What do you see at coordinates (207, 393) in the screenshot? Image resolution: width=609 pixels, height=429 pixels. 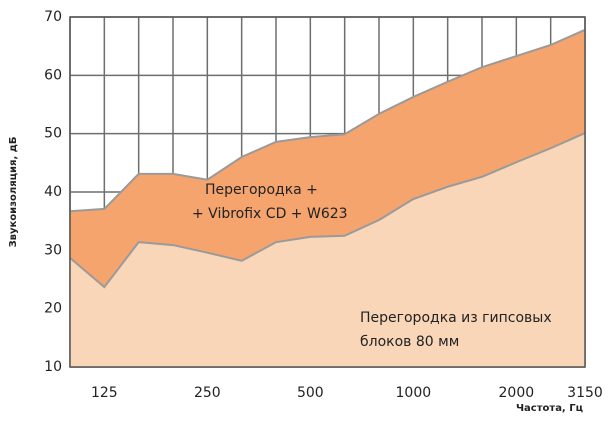 I see `x-tick-label: 250` at bounding box center [207, 393].